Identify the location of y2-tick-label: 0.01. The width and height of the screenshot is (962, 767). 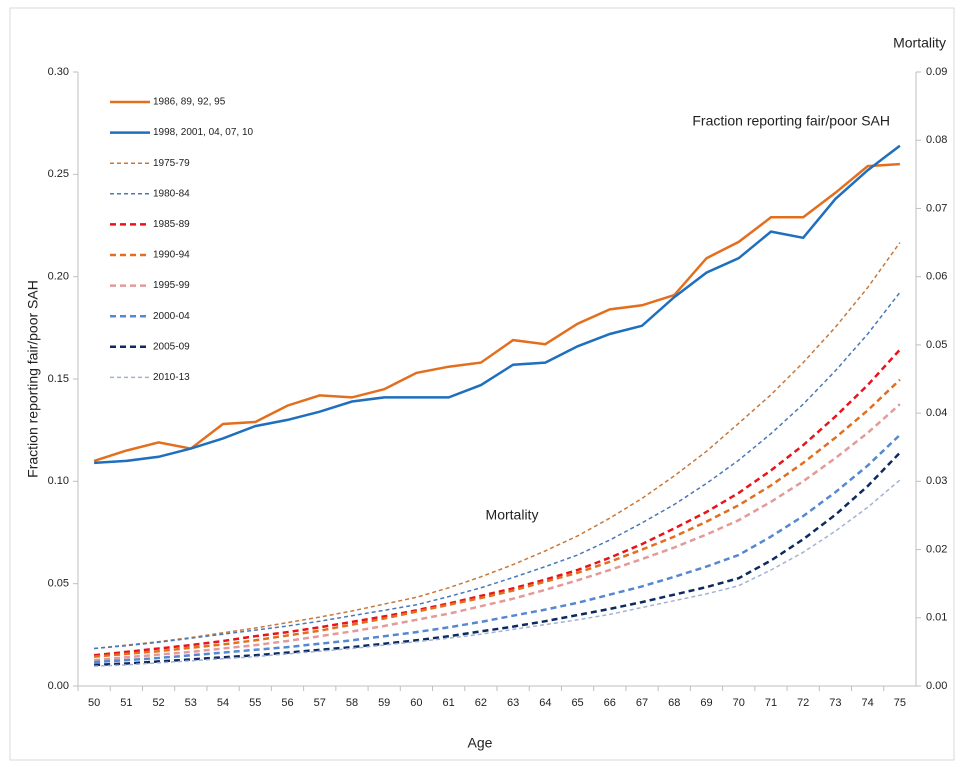
(936, 618).